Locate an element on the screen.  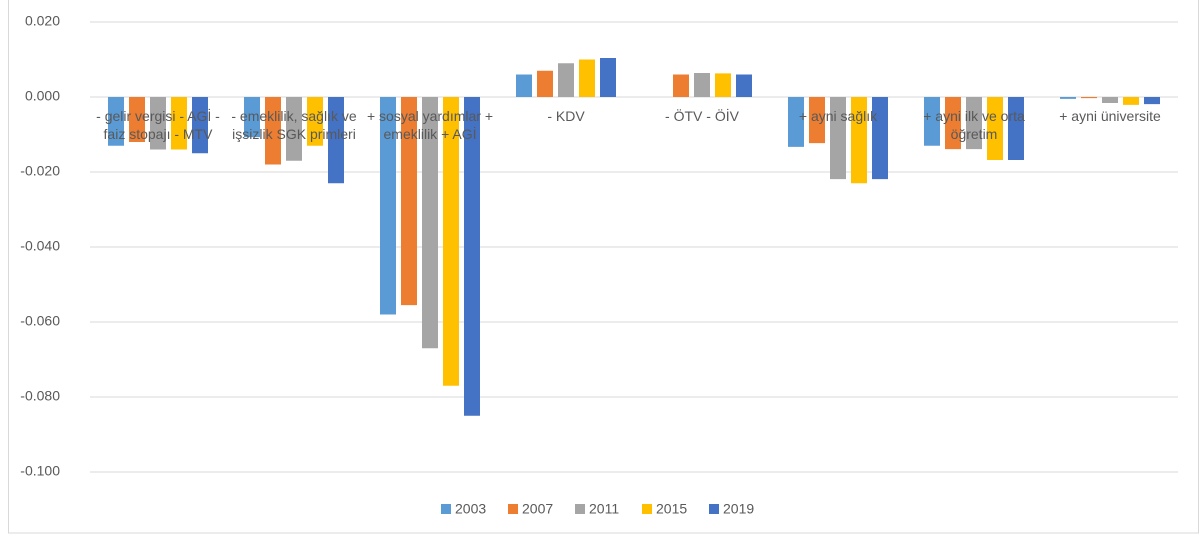
legend-label: 2019 is located at coordinates (738, 509).